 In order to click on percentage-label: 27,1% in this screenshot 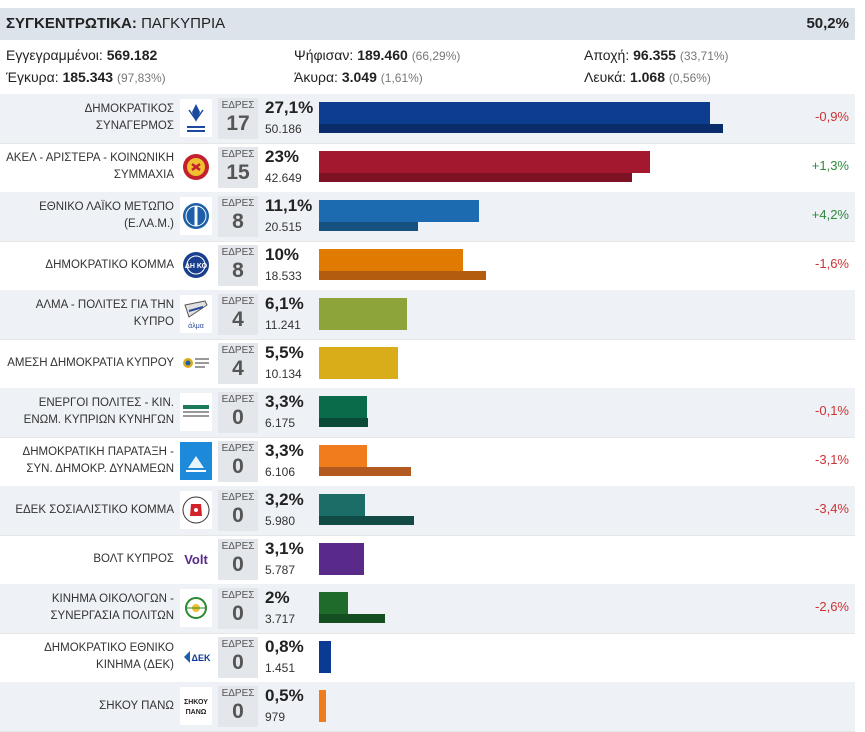, I will do `click(289, 107)`.